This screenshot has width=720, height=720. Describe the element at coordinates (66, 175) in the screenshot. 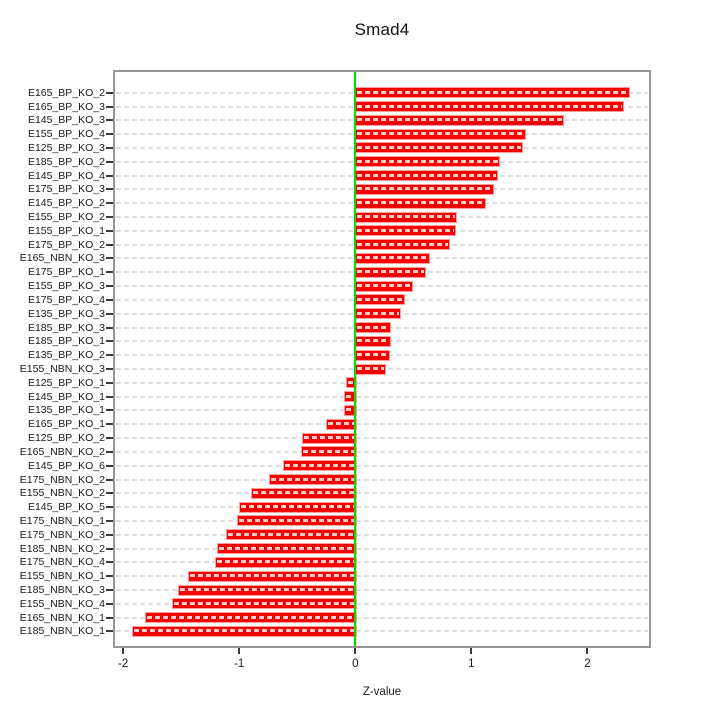

I see `category-label: E145_BP_KO_4` at that location.